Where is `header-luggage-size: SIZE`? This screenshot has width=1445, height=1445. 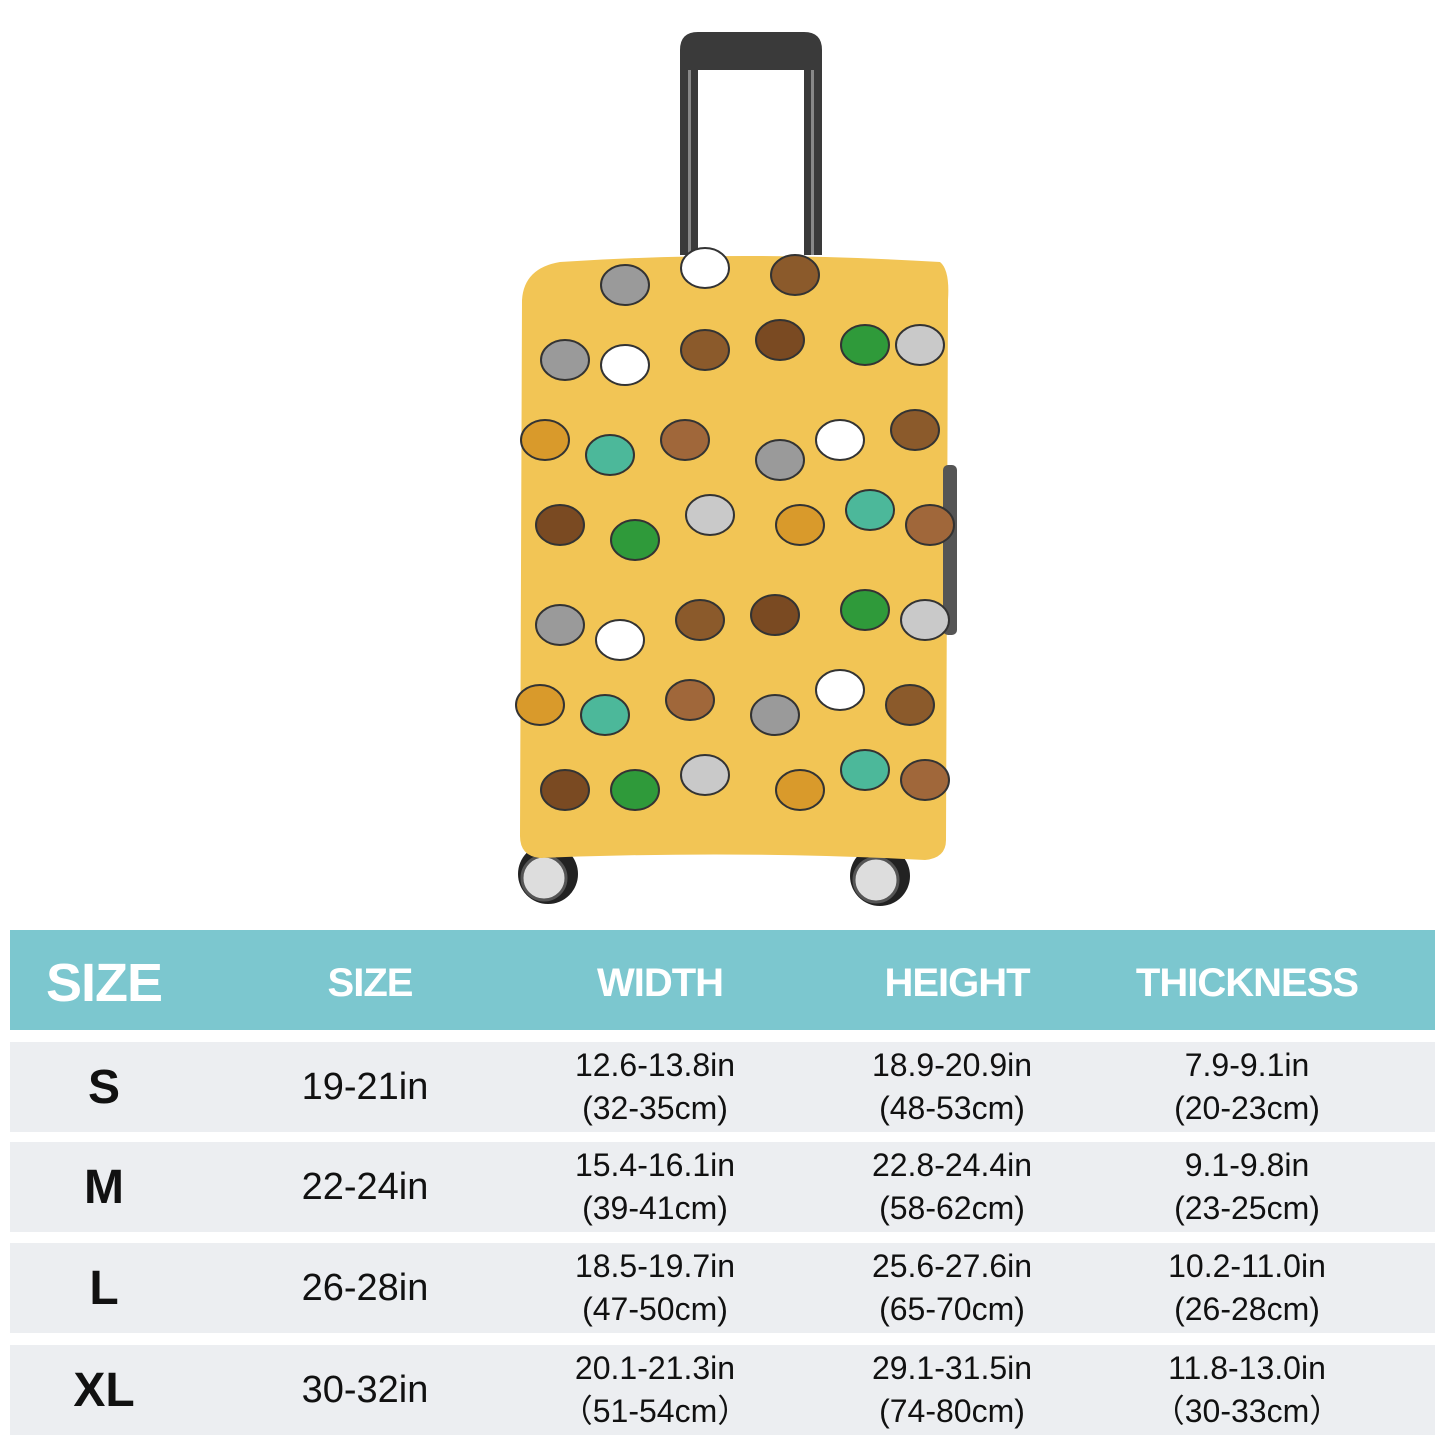
header-luggage-size: SIZE is located at coordinates (370, 983).